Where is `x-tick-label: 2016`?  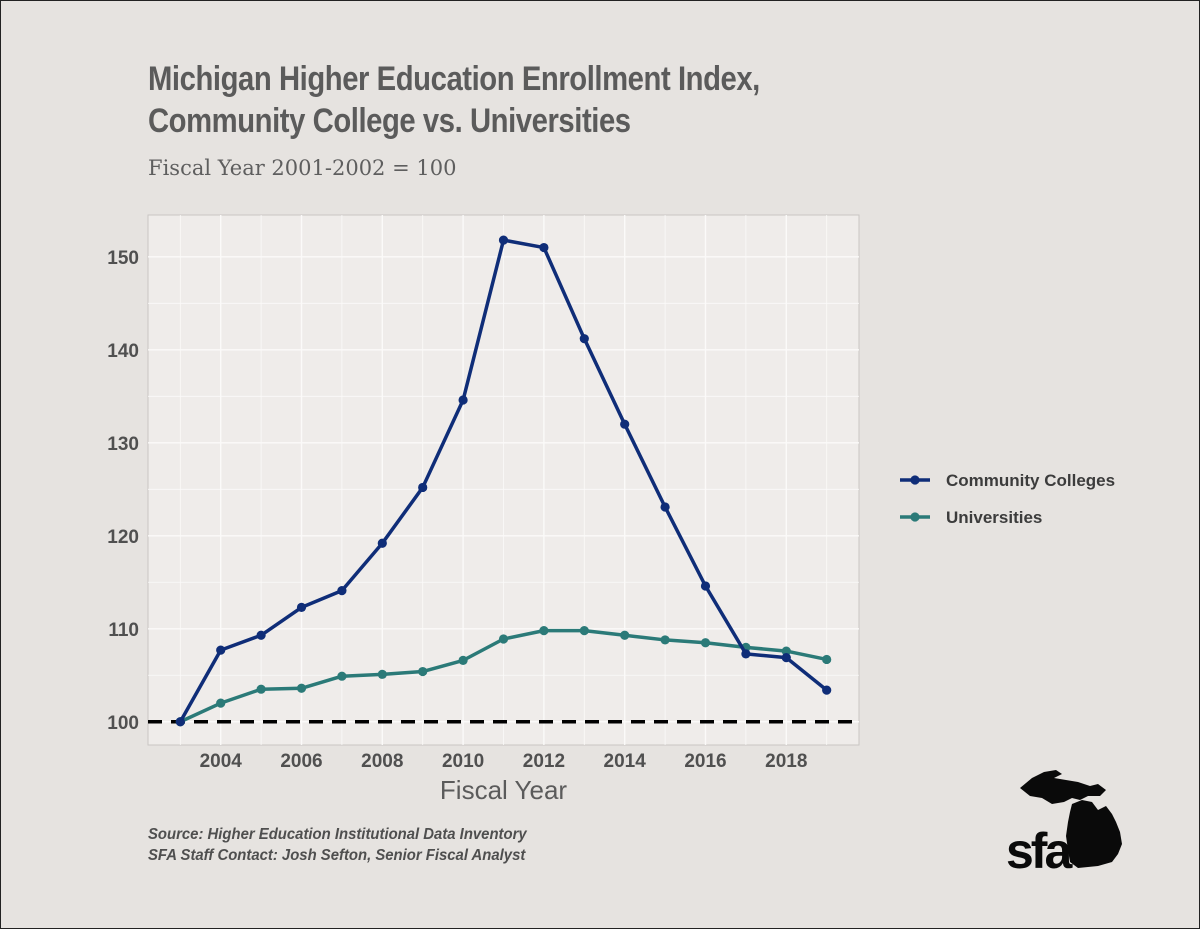
x-tick-label: 2016 is located at coordinates (705, 761).